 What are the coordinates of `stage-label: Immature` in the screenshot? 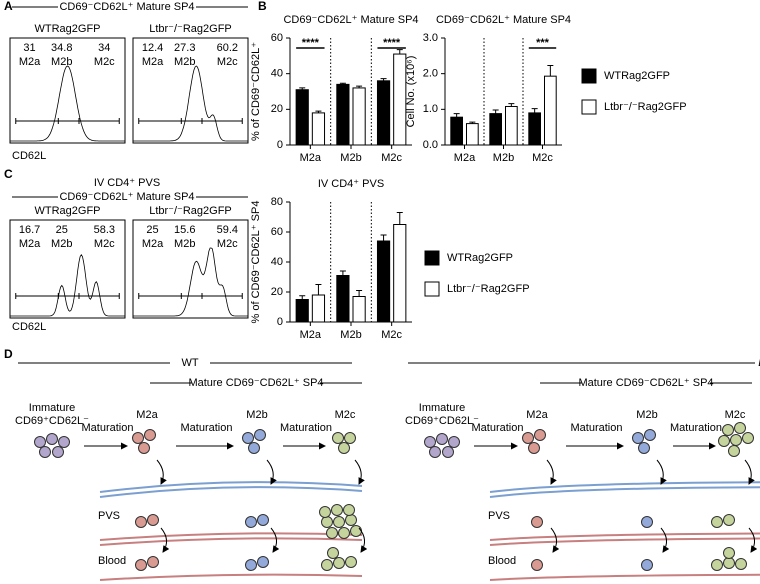 It's located at (442, 408).